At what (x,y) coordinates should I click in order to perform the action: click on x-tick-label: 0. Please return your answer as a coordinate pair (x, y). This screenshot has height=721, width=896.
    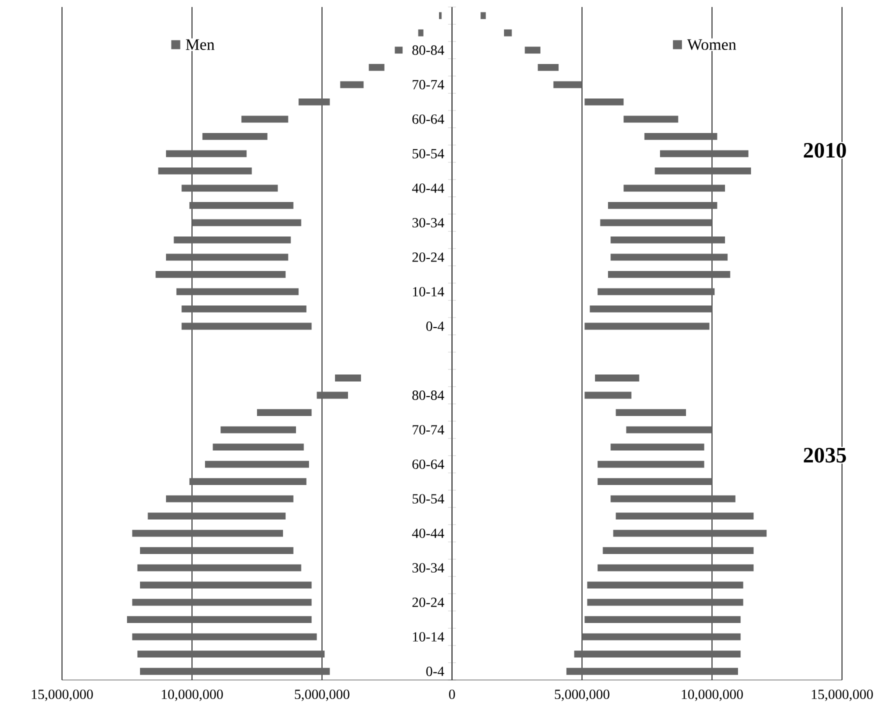
    Looking at the image, I should click on (452, 695).